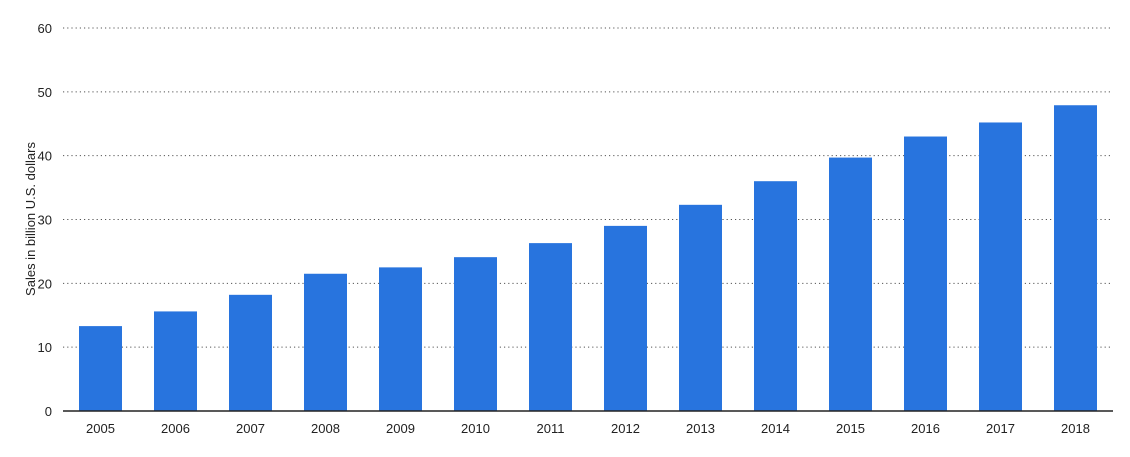 Image resolution: width=1130 pixels, height=457 pixels. I want to click on y-tick-label-10: 10, so click(45, 347).